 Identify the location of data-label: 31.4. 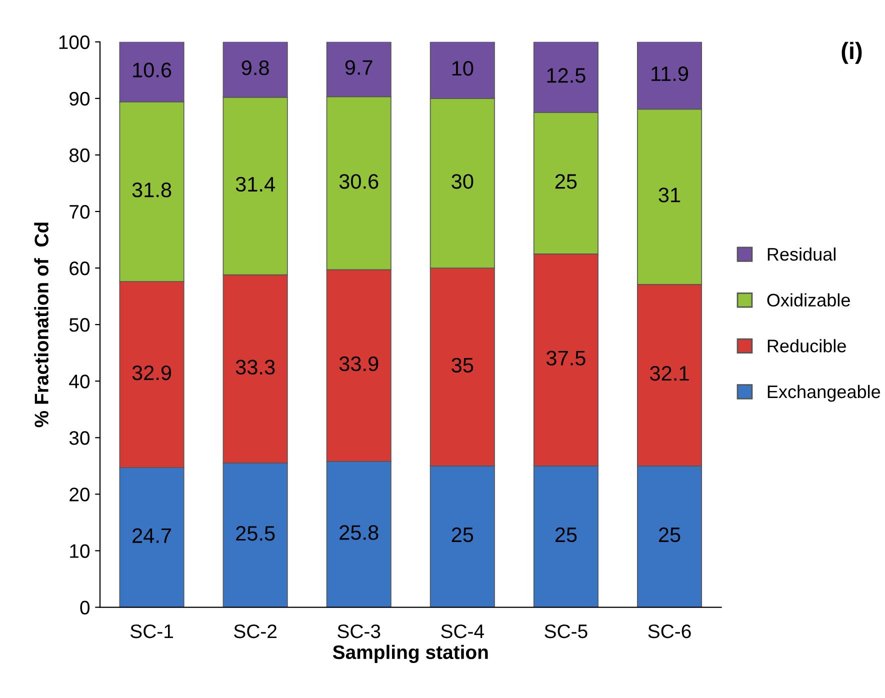
(255, 184).